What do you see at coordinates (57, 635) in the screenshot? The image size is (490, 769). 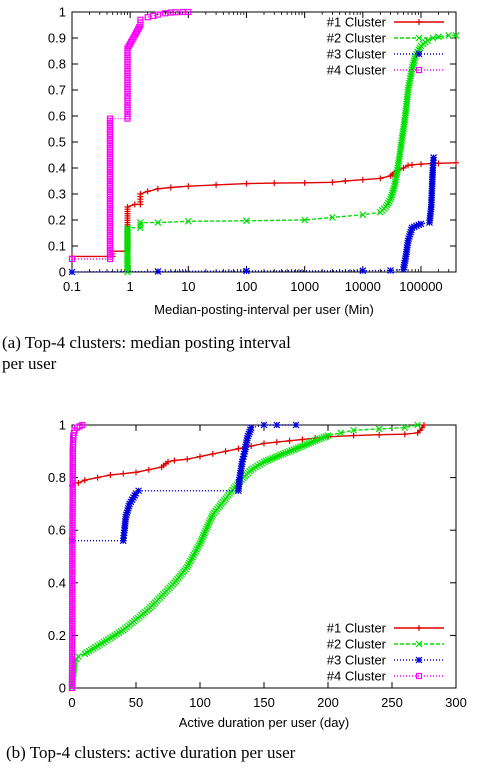 I see `chart-b-ytick-label: 0.2` at bounding box center [57, 635].